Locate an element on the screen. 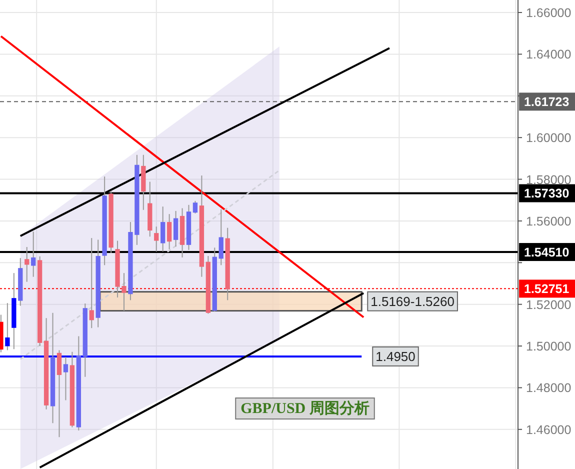  ref-line-label: 1.61723 is located at coordinates (547, 102).